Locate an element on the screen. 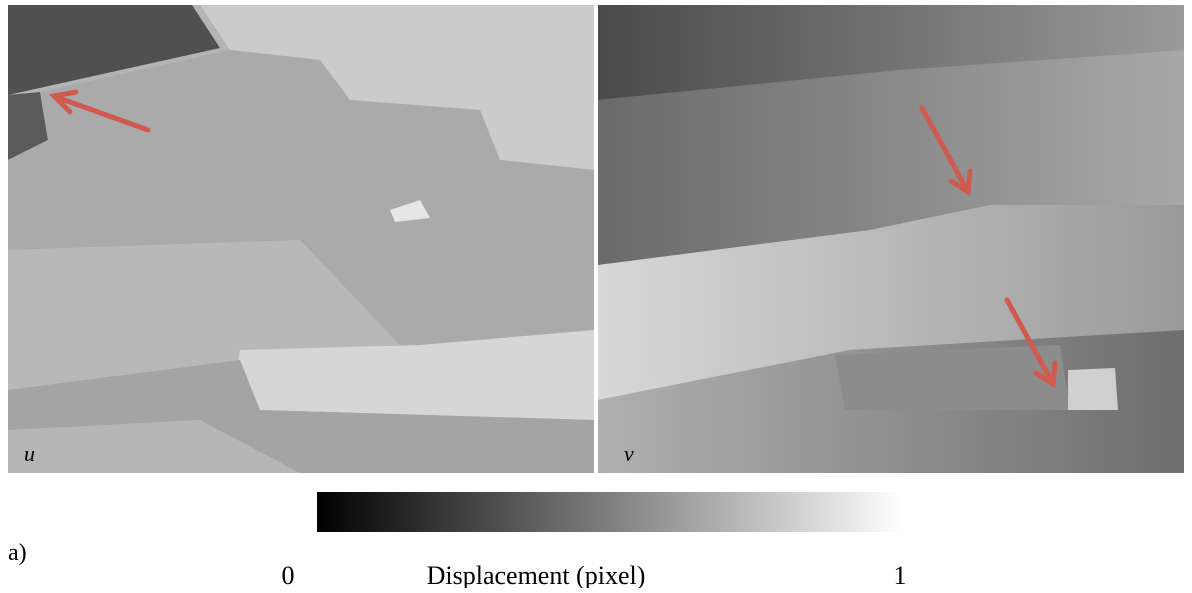 This screenshot has width=1192, height=593. colorbar-min: 0 is located at coordinates (288, 574).